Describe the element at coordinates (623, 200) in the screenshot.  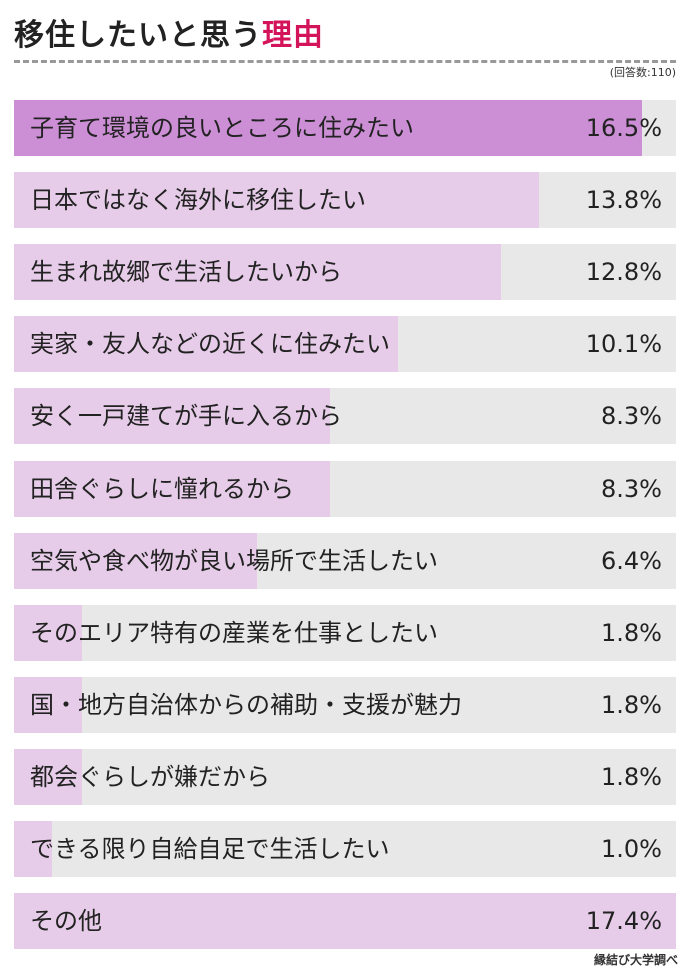
I see `bar-value-label: 13.8%` at that location.